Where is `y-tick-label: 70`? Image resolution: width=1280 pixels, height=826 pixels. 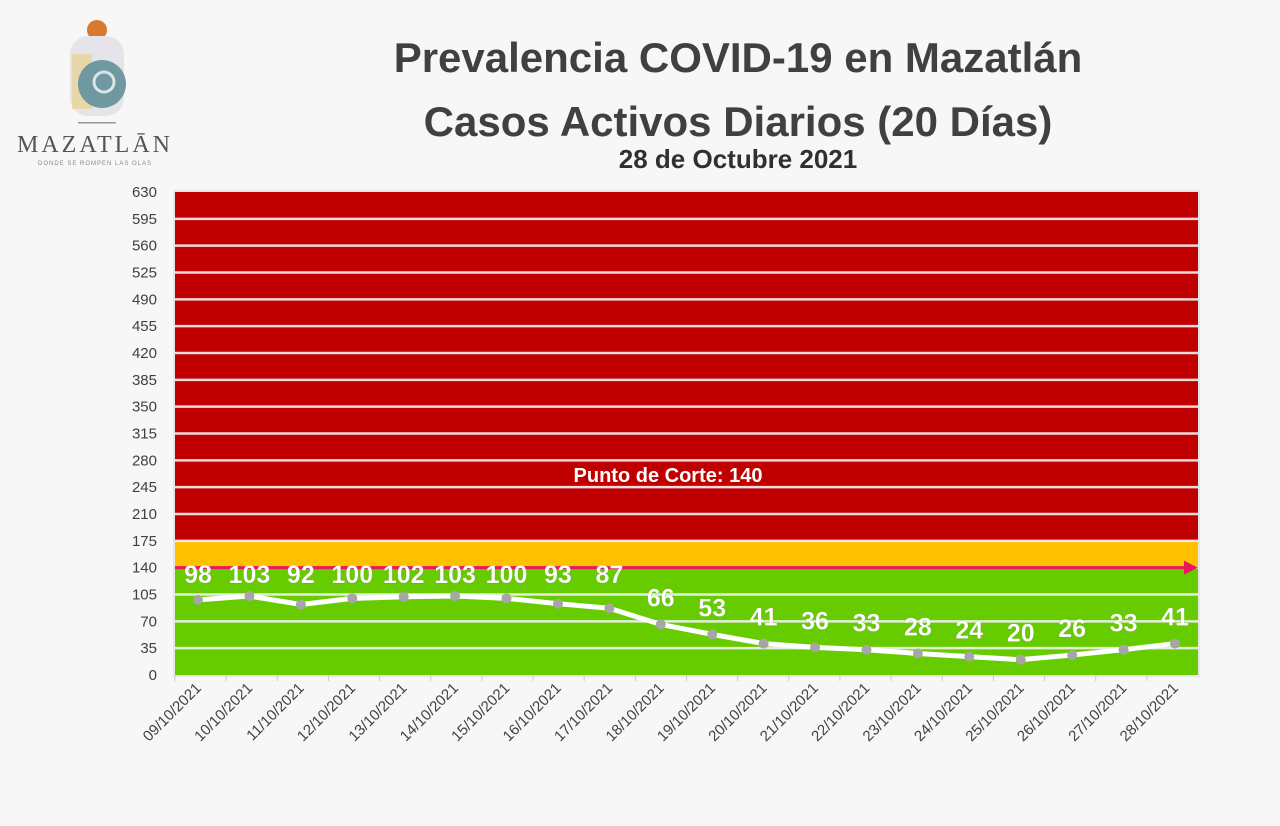
y-tick-label: 70 is located at coordinates (148, 621).